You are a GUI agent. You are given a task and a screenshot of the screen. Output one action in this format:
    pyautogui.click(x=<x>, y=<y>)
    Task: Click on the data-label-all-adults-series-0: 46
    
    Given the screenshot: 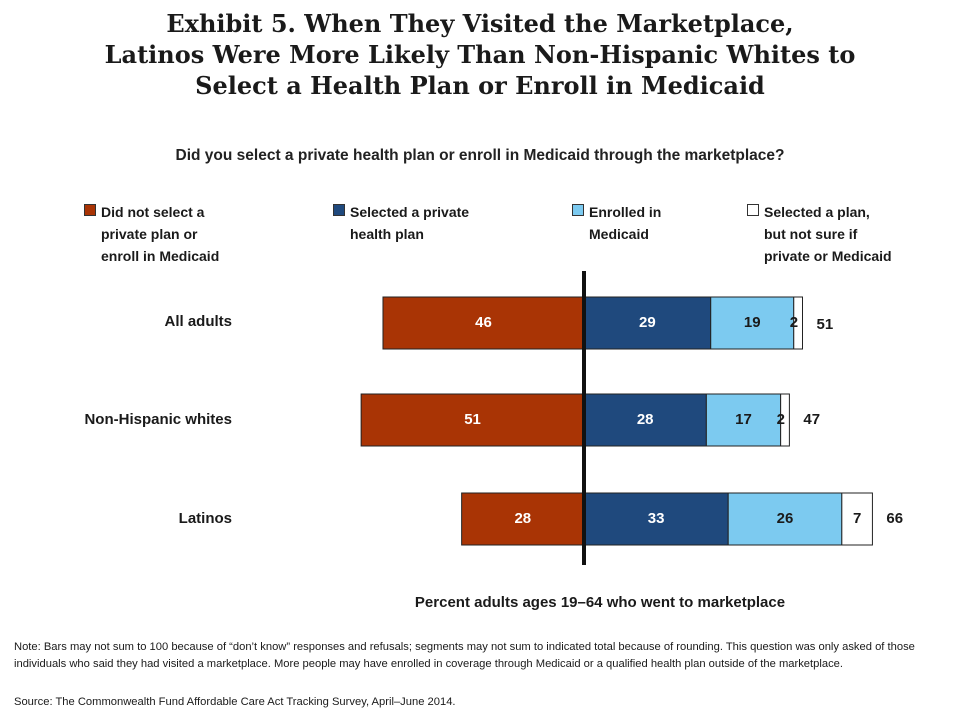 What is the action you would take?
    pyautogui.click(x=483, y=322)
    